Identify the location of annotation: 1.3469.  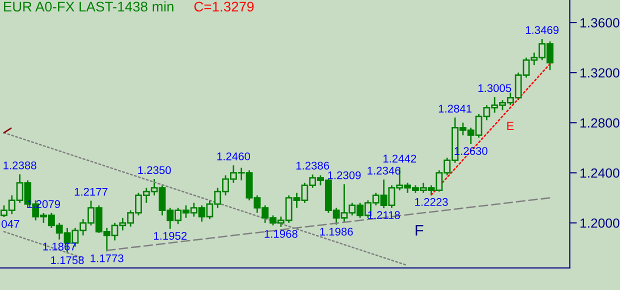
(542, 30).